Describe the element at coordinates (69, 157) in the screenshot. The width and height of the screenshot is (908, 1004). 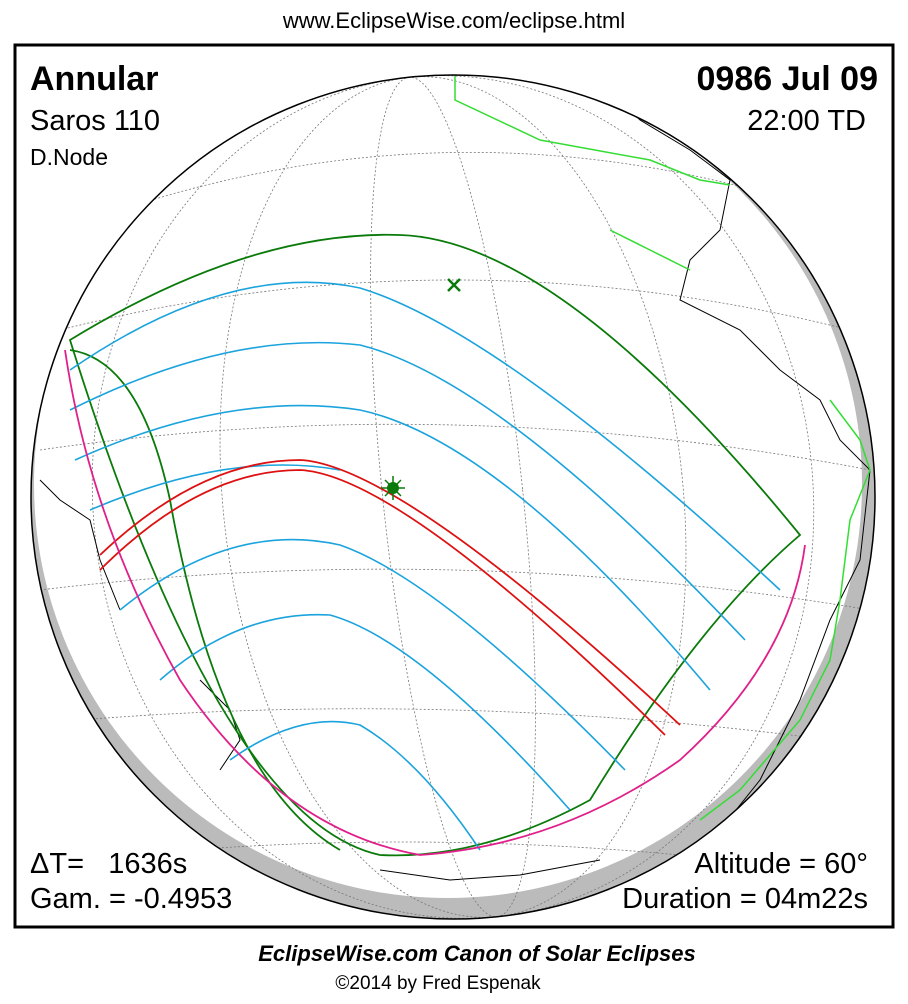
I see `node: D.Node` at that location.